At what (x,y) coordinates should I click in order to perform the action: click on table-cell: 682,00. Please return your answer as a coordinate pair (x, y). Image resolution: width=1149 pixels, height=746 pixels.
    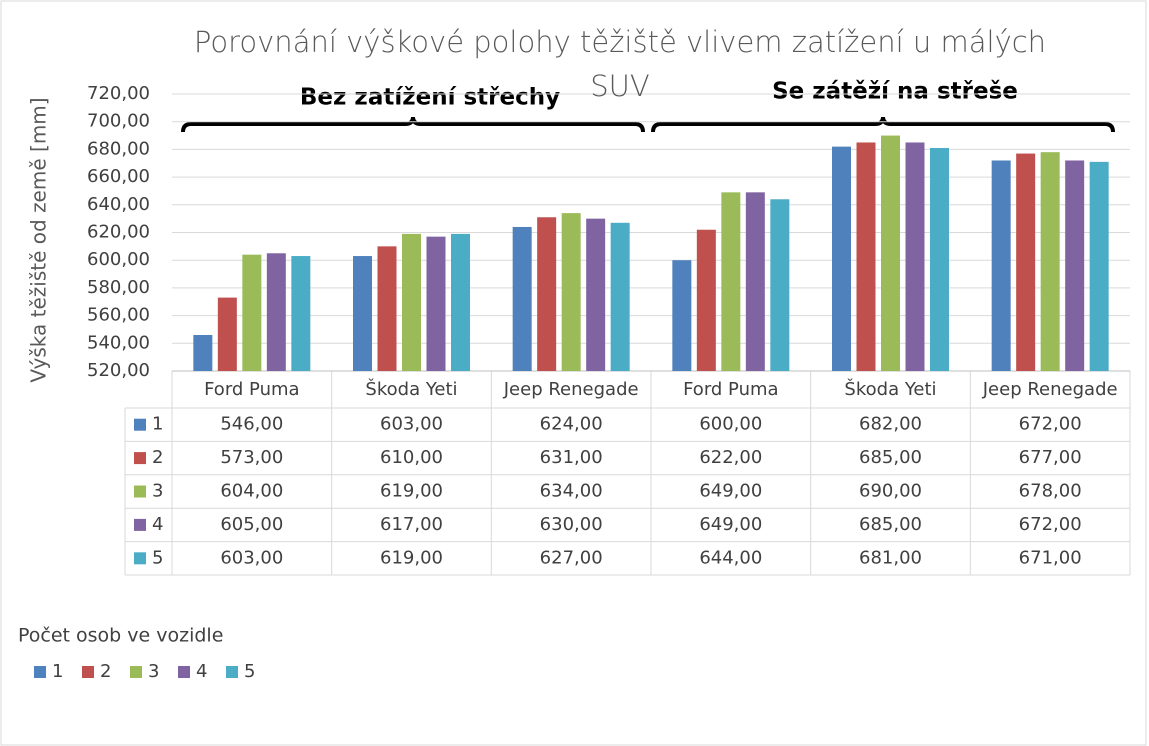
    Looking at the image, I should click on (890, 424).